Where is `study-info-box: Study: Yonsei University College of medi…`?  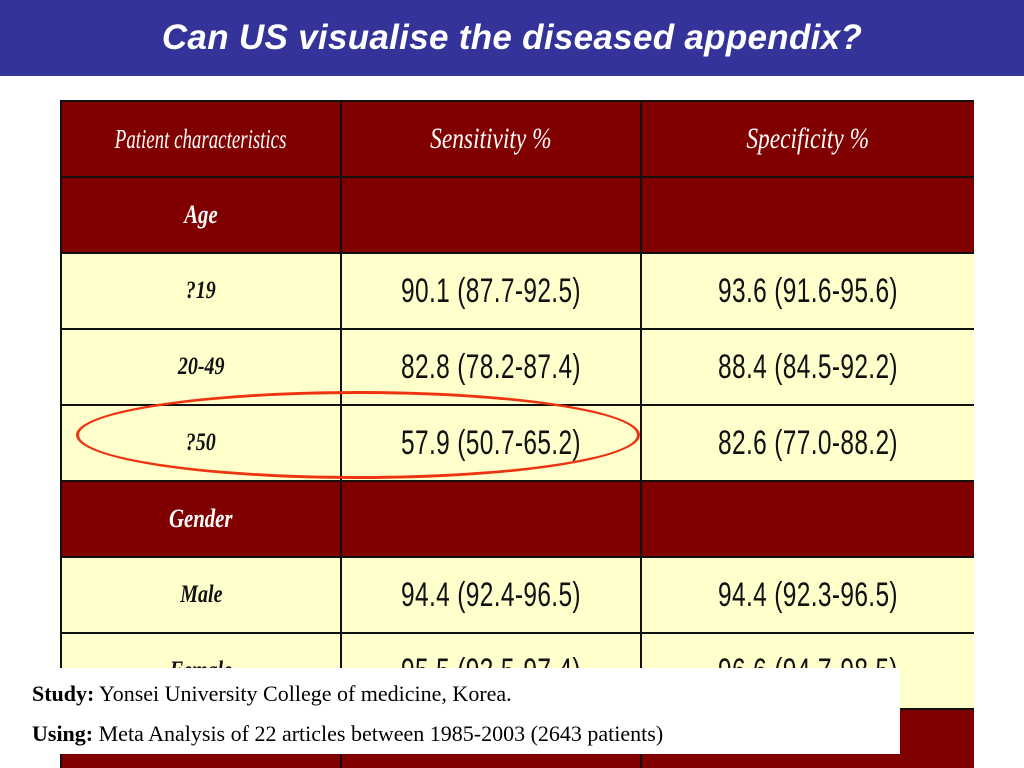
study-info-box: Study: Yonsei University College of medi… is located at coordinates (462, 711).